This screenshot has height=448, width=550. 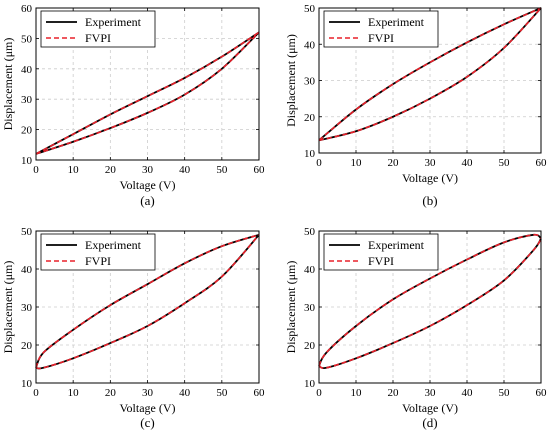 I want to click on panel-label: (c), so click(x=147, y=422).